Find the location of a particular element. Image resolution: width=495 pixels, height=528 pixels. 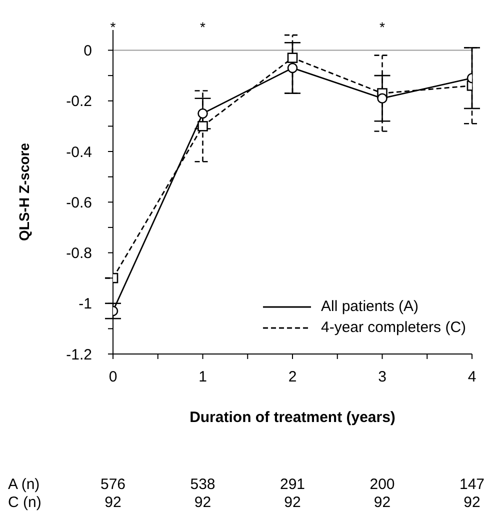

text: 291 is located at coordinates (292, 484).